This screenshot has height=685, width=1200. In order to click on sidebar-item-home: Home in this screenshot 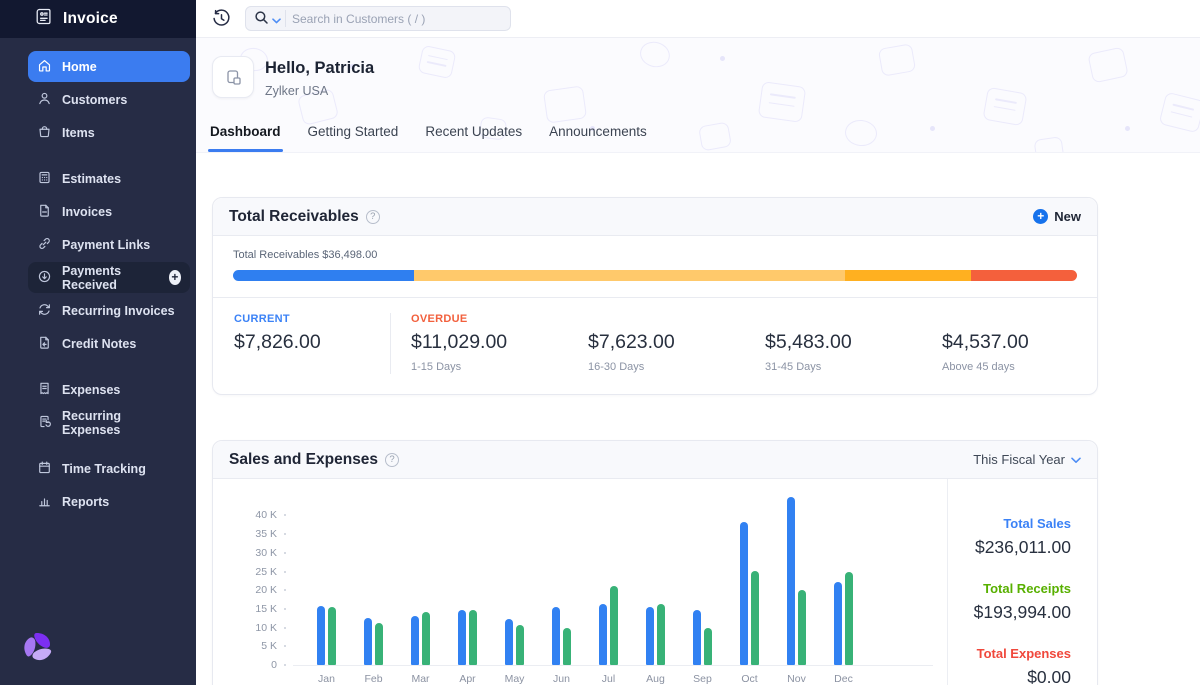, I will do `click(109, 66)`.